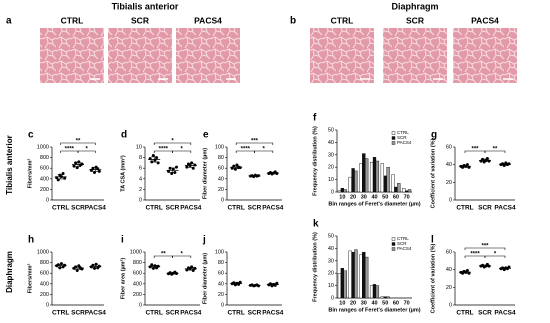 The width and height of the screenshot is (550, 323). Describe the element at coordinates (44, 158) in the screenshot. I see `y-tick-label: 800` at that location.